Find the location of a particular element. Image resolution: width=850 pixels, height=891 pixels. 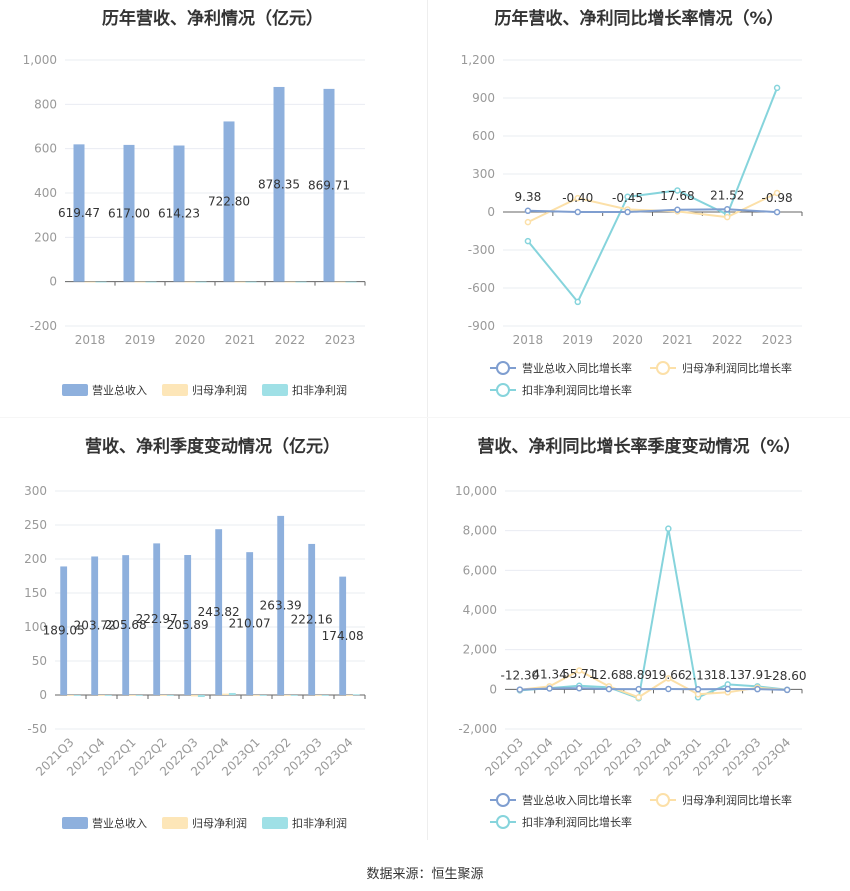

y-tick-label: 0 is located at coordinates (493, 689).